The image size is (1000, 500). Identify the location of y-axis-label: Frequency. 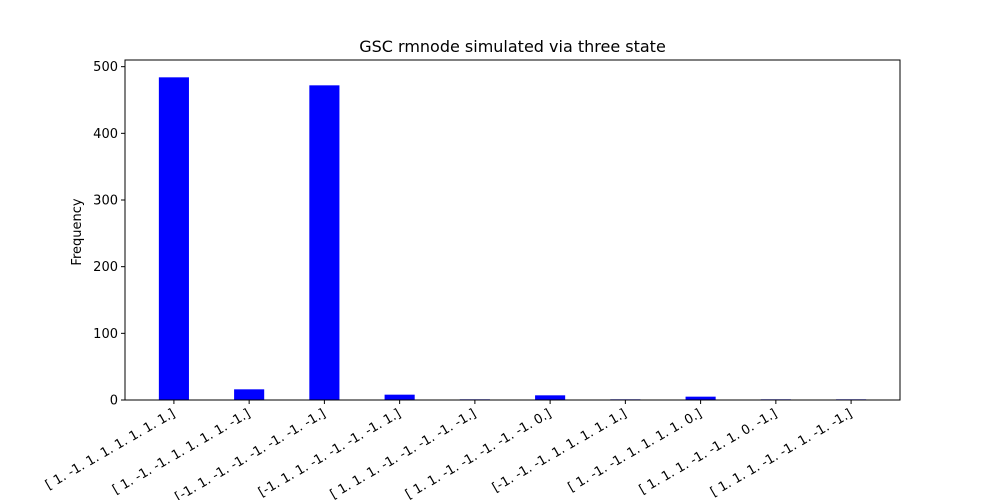
(77, 231).